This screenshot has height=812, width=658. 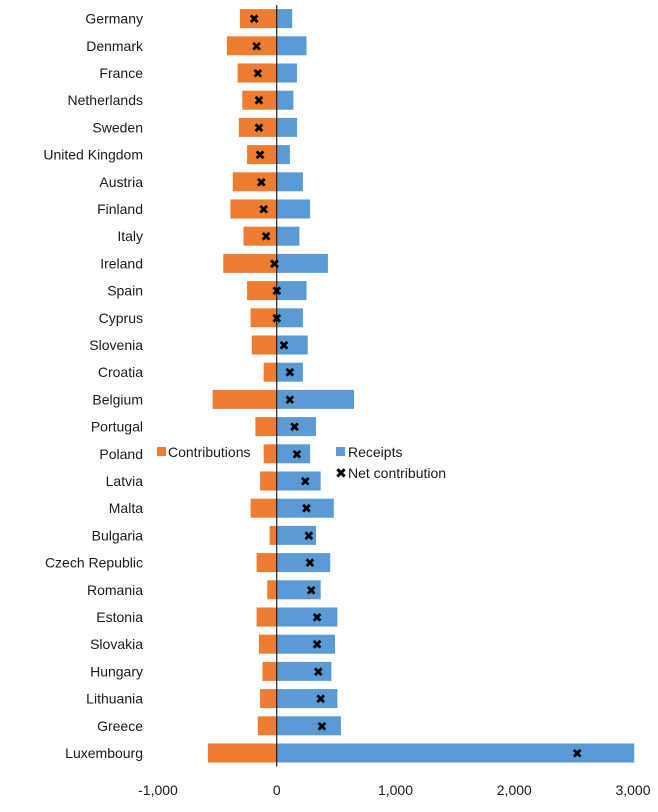 What do you see at coordinates (116, 345) in the screenshot?
I see `category-label-slovenia: Slovenia` at bounding box center [116, 345].